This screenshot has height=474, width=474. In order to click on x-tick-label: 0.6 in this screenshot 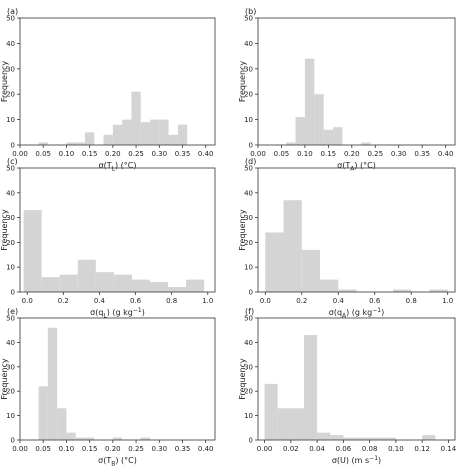, I will do `click(375, 301)`.